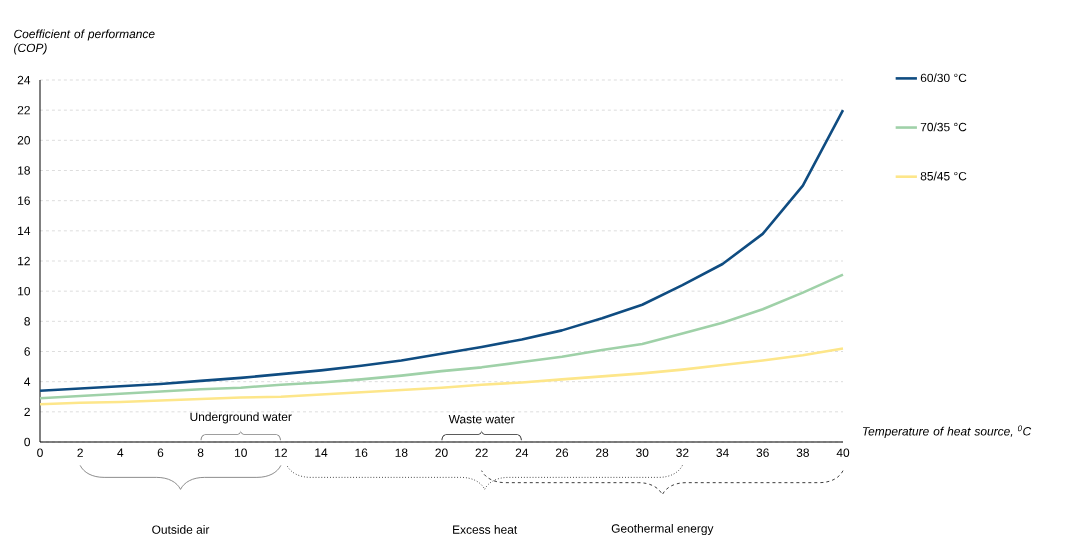  I want to click on text: Excess heat, so click(485, 529).